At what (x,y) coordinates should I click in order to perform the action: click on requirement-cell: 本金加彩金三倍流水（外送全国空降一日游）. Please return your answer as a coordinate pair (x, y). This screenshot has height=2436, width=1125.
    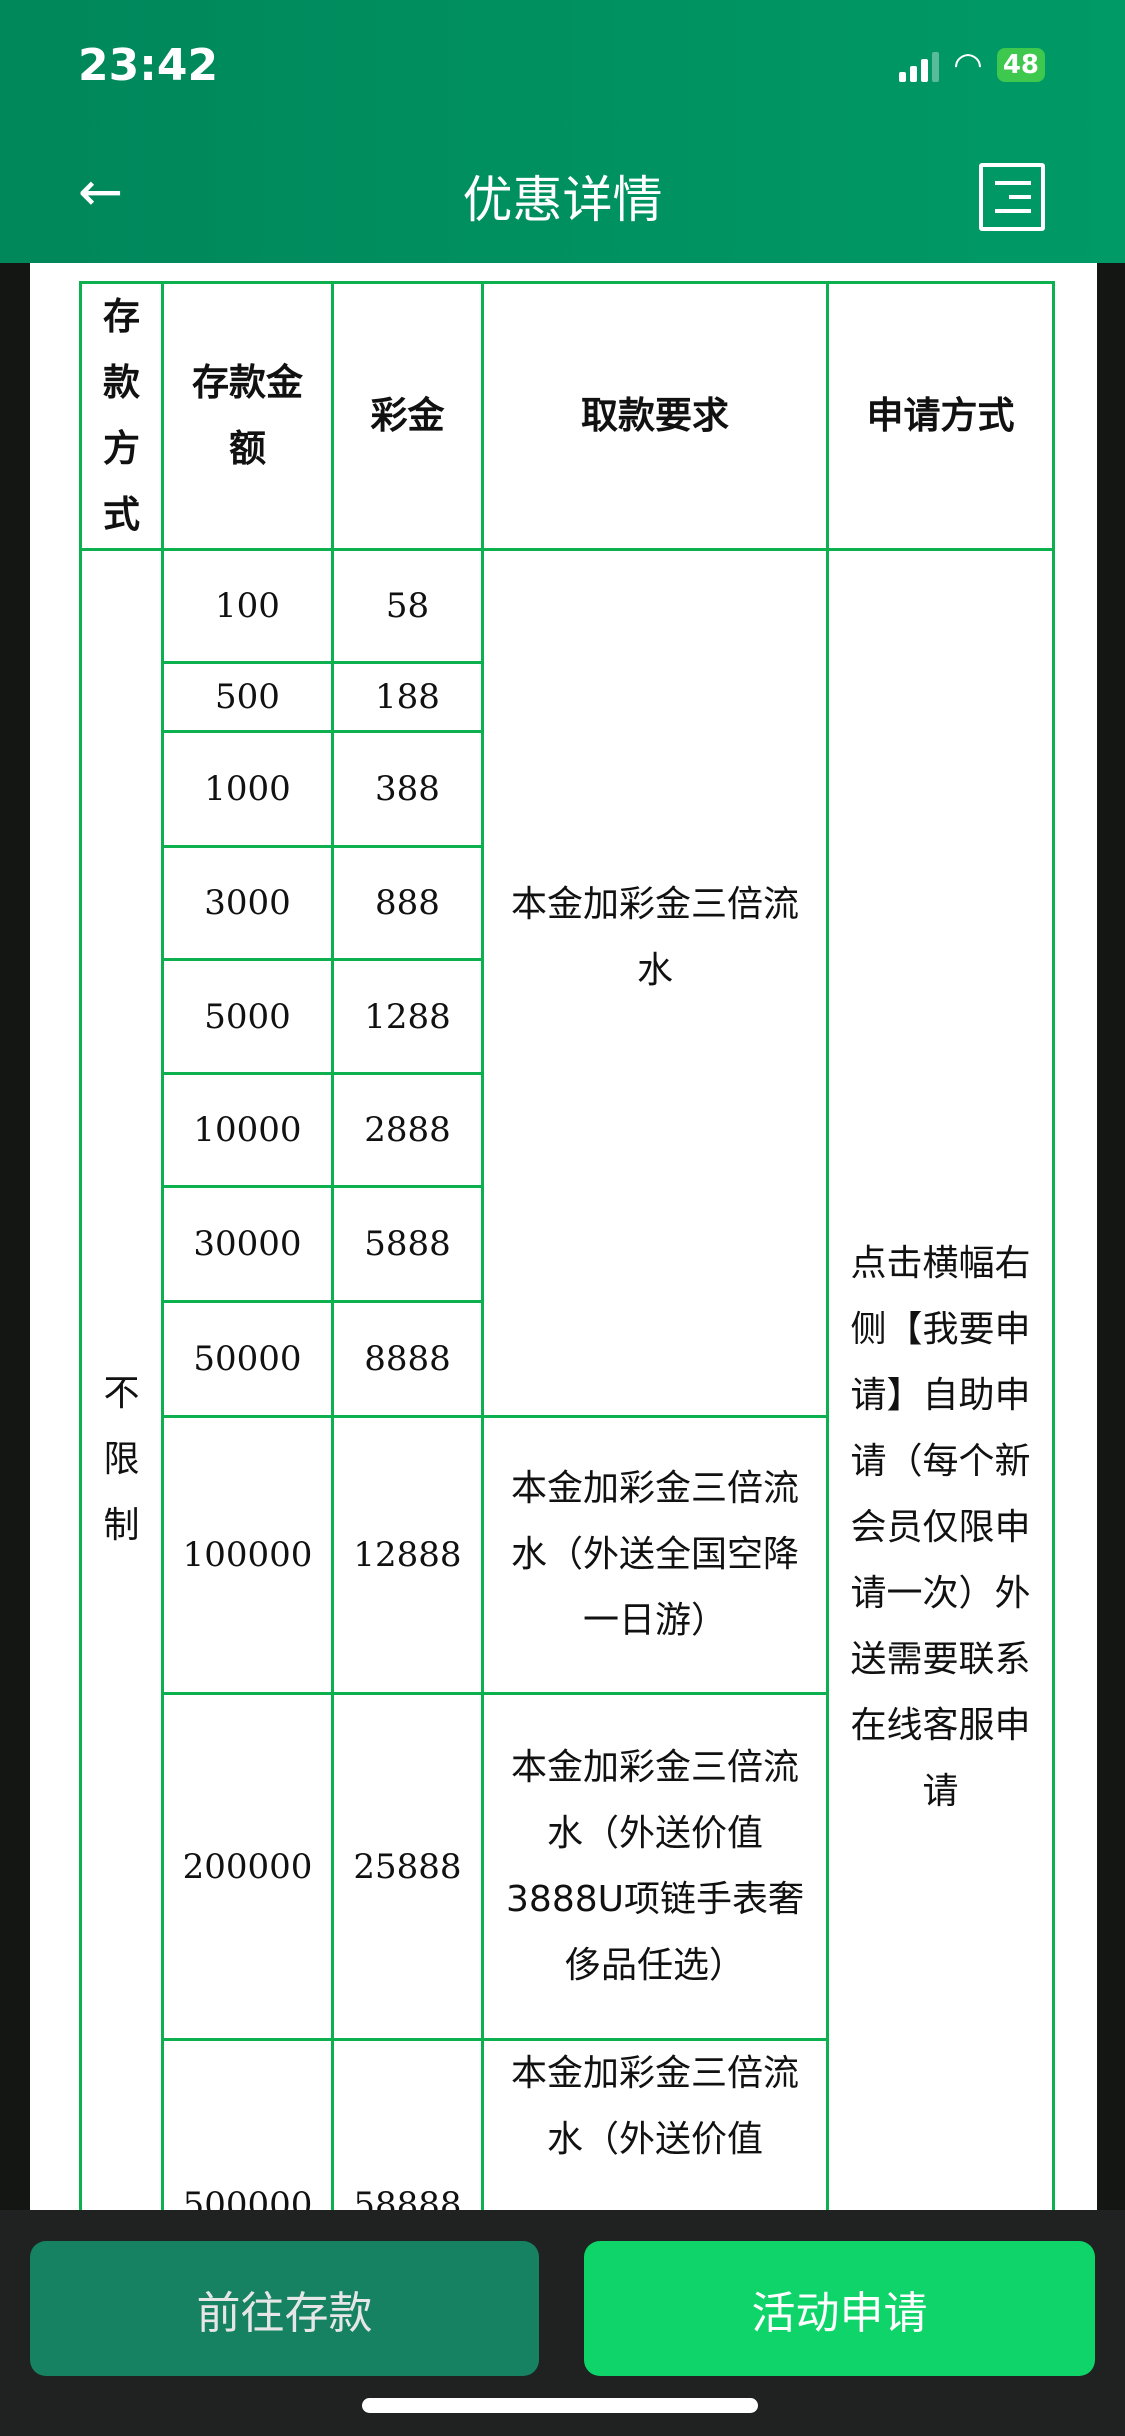
    Looking at the image, I should click on (655, 1555).